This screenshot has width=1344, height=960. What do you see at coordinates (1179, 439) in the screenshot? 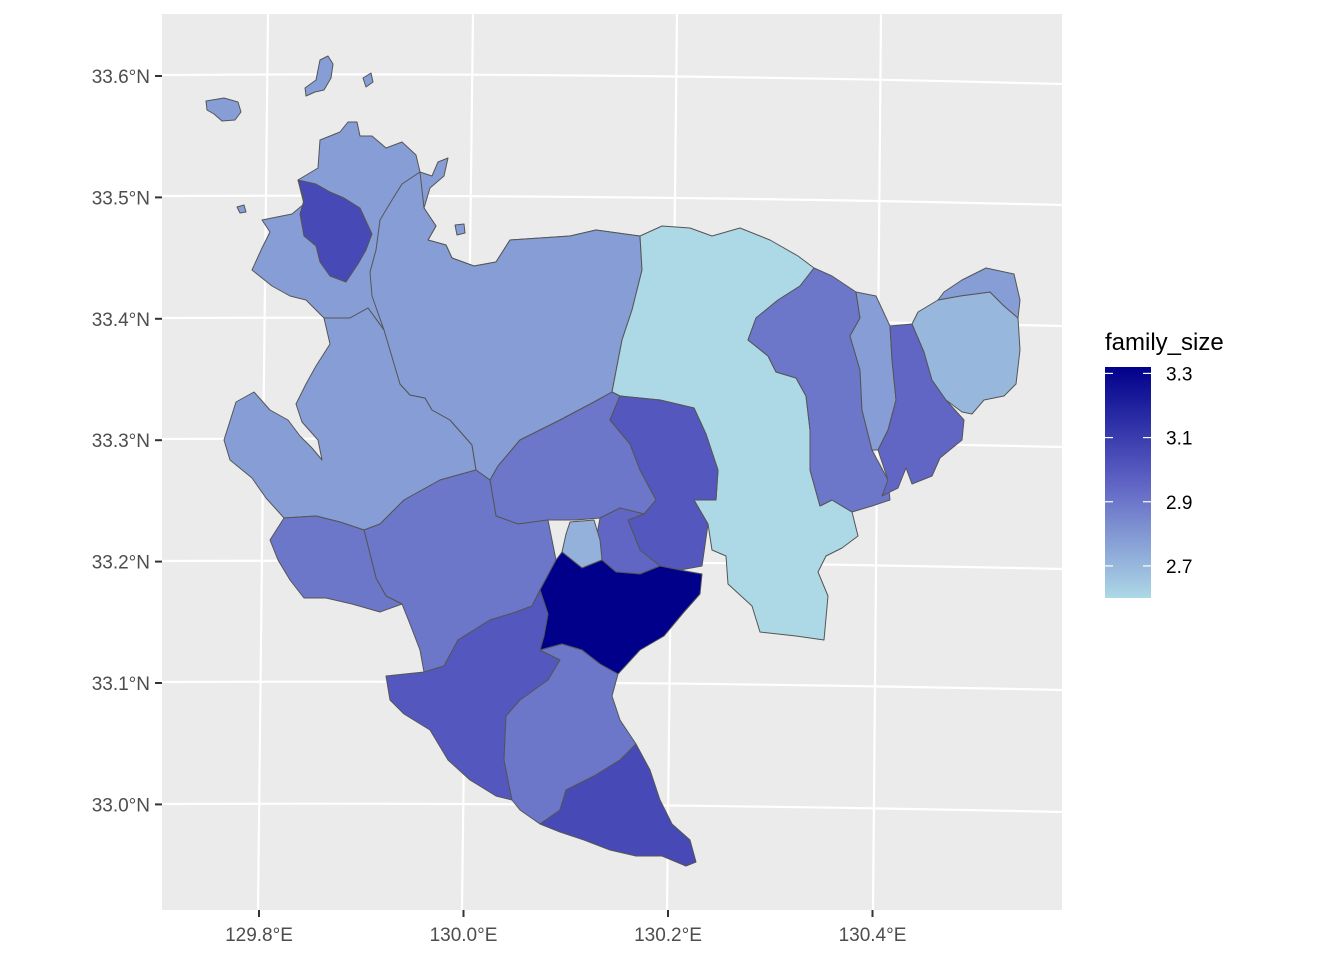
I see `legend-tick-label: 3.1` at bounding box center [1179, 439].